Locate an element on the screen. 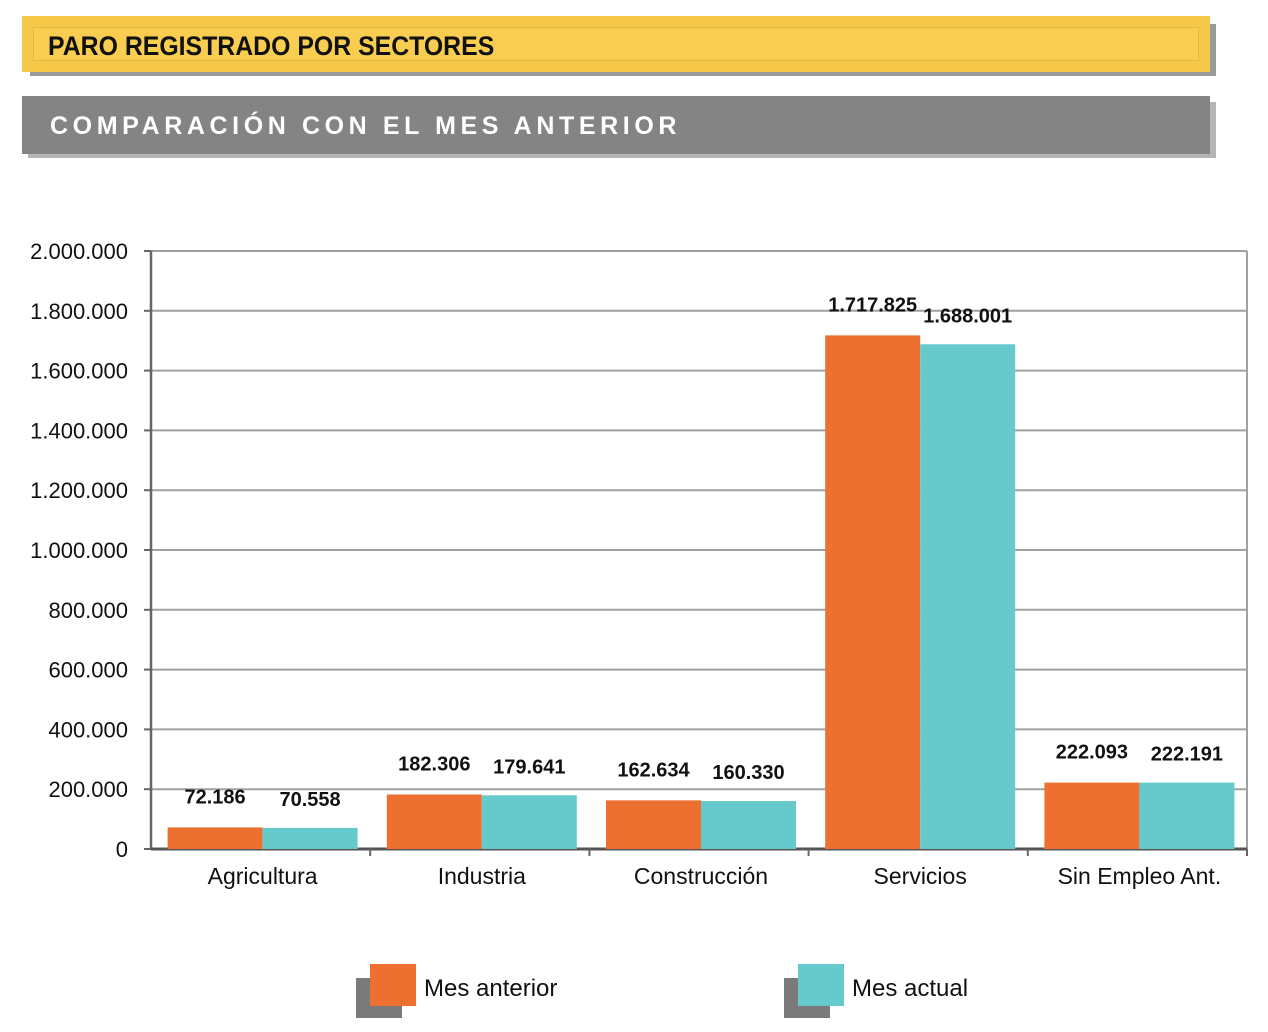 The image size is (1268, 1032). data-label: 72.186 is located at coordinates (215, 797).